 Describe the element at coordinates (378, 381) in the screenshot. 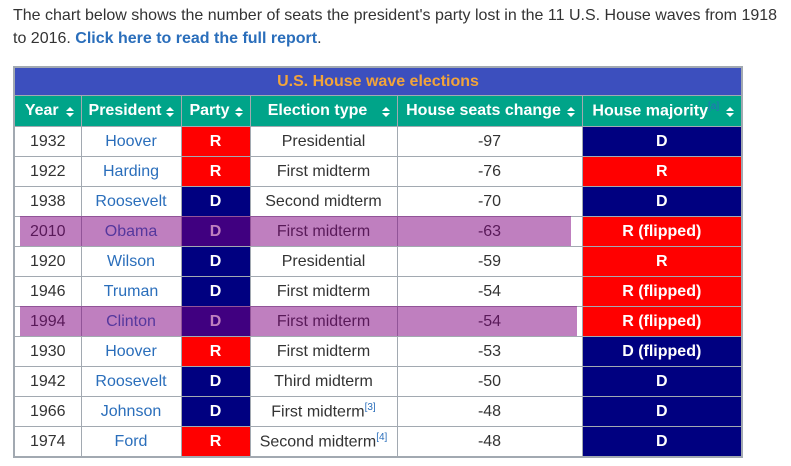

I see `table-row: 1942 Roosevelt D Third midterm -50 D` at that location.